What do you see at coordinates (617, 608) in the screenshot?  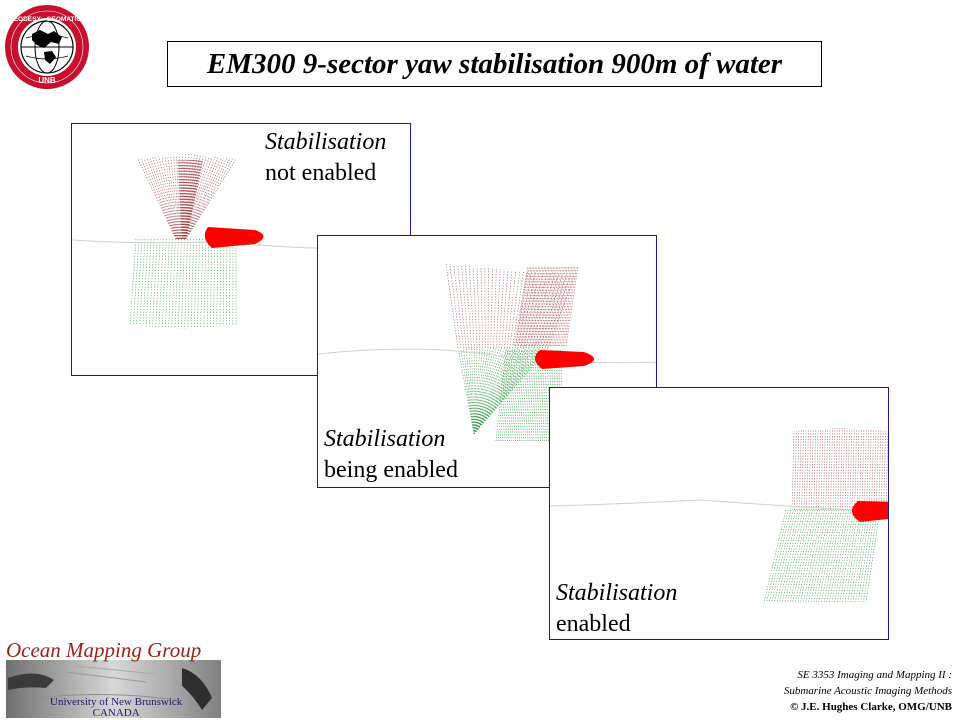 I see `caption-enabled: Stabilisation enabled` at bounding box center [617, 608].